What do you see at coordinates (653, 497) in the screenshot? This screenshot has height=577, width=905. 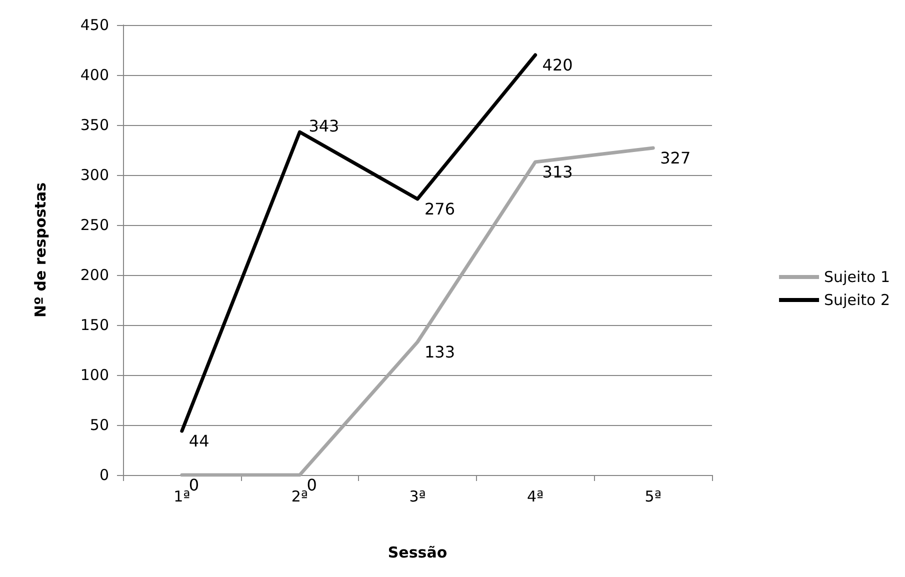 I see `x-tick-label: 5ª` at bounding box center [653, 497].